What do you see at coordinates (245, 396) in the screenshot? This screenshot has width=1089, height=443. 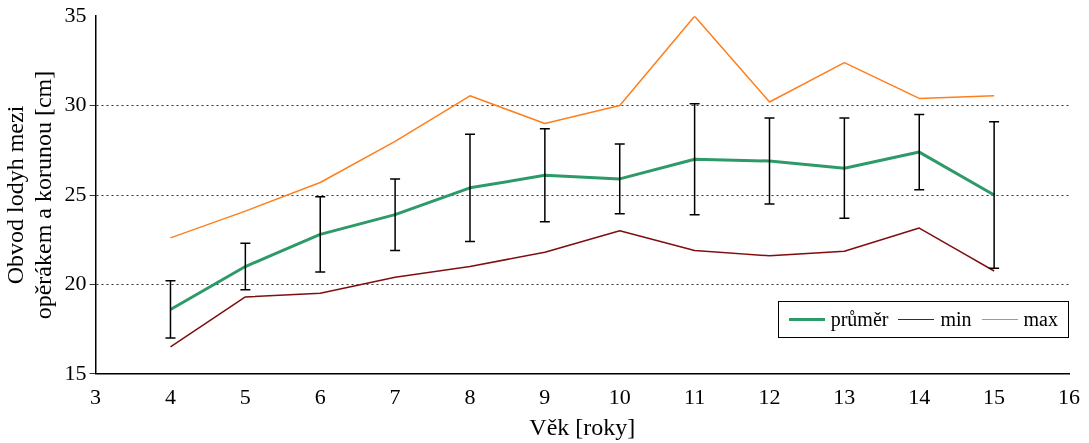 I see `x-tick-label: 5` at bounding box center [245, 396].